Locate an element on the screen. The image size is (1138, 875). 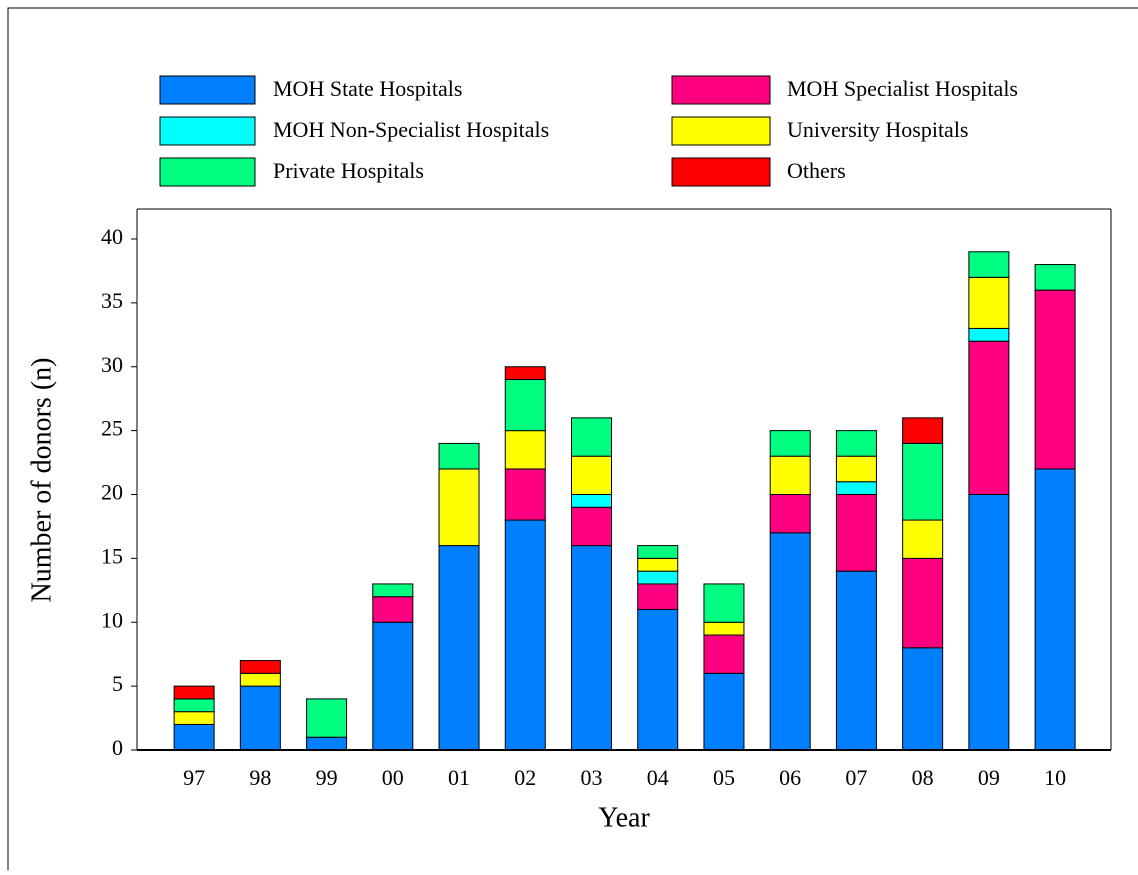
legend-label: Others is located at coordinates (816, 170).